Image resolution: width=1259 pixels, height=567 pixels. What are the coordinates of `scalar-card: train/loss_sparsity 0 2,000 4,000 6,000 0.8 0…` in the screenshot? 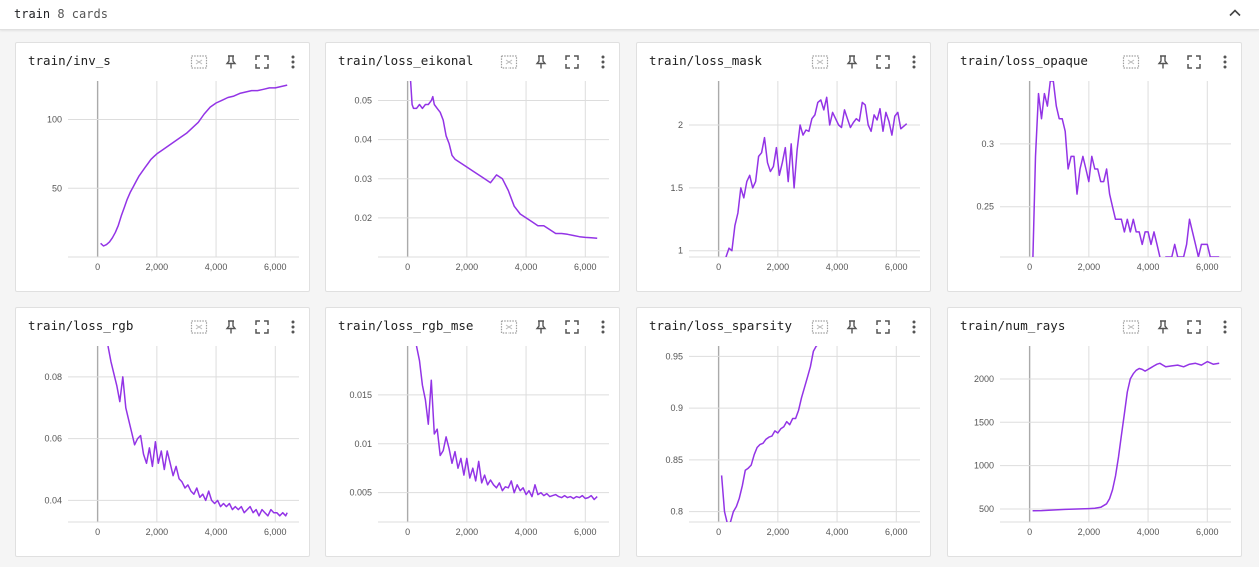 It's located at (783, 432).